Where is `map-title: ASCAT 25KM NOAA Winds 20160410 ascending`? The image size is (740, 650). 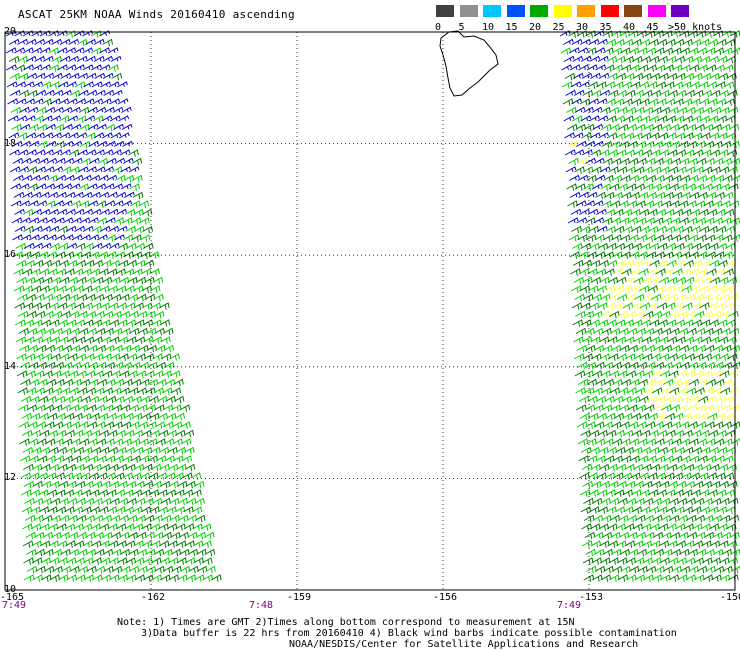
map-title: ASCAT 25KM NOAA Winds 20160410 ascending is located at coordinates (156, 14).